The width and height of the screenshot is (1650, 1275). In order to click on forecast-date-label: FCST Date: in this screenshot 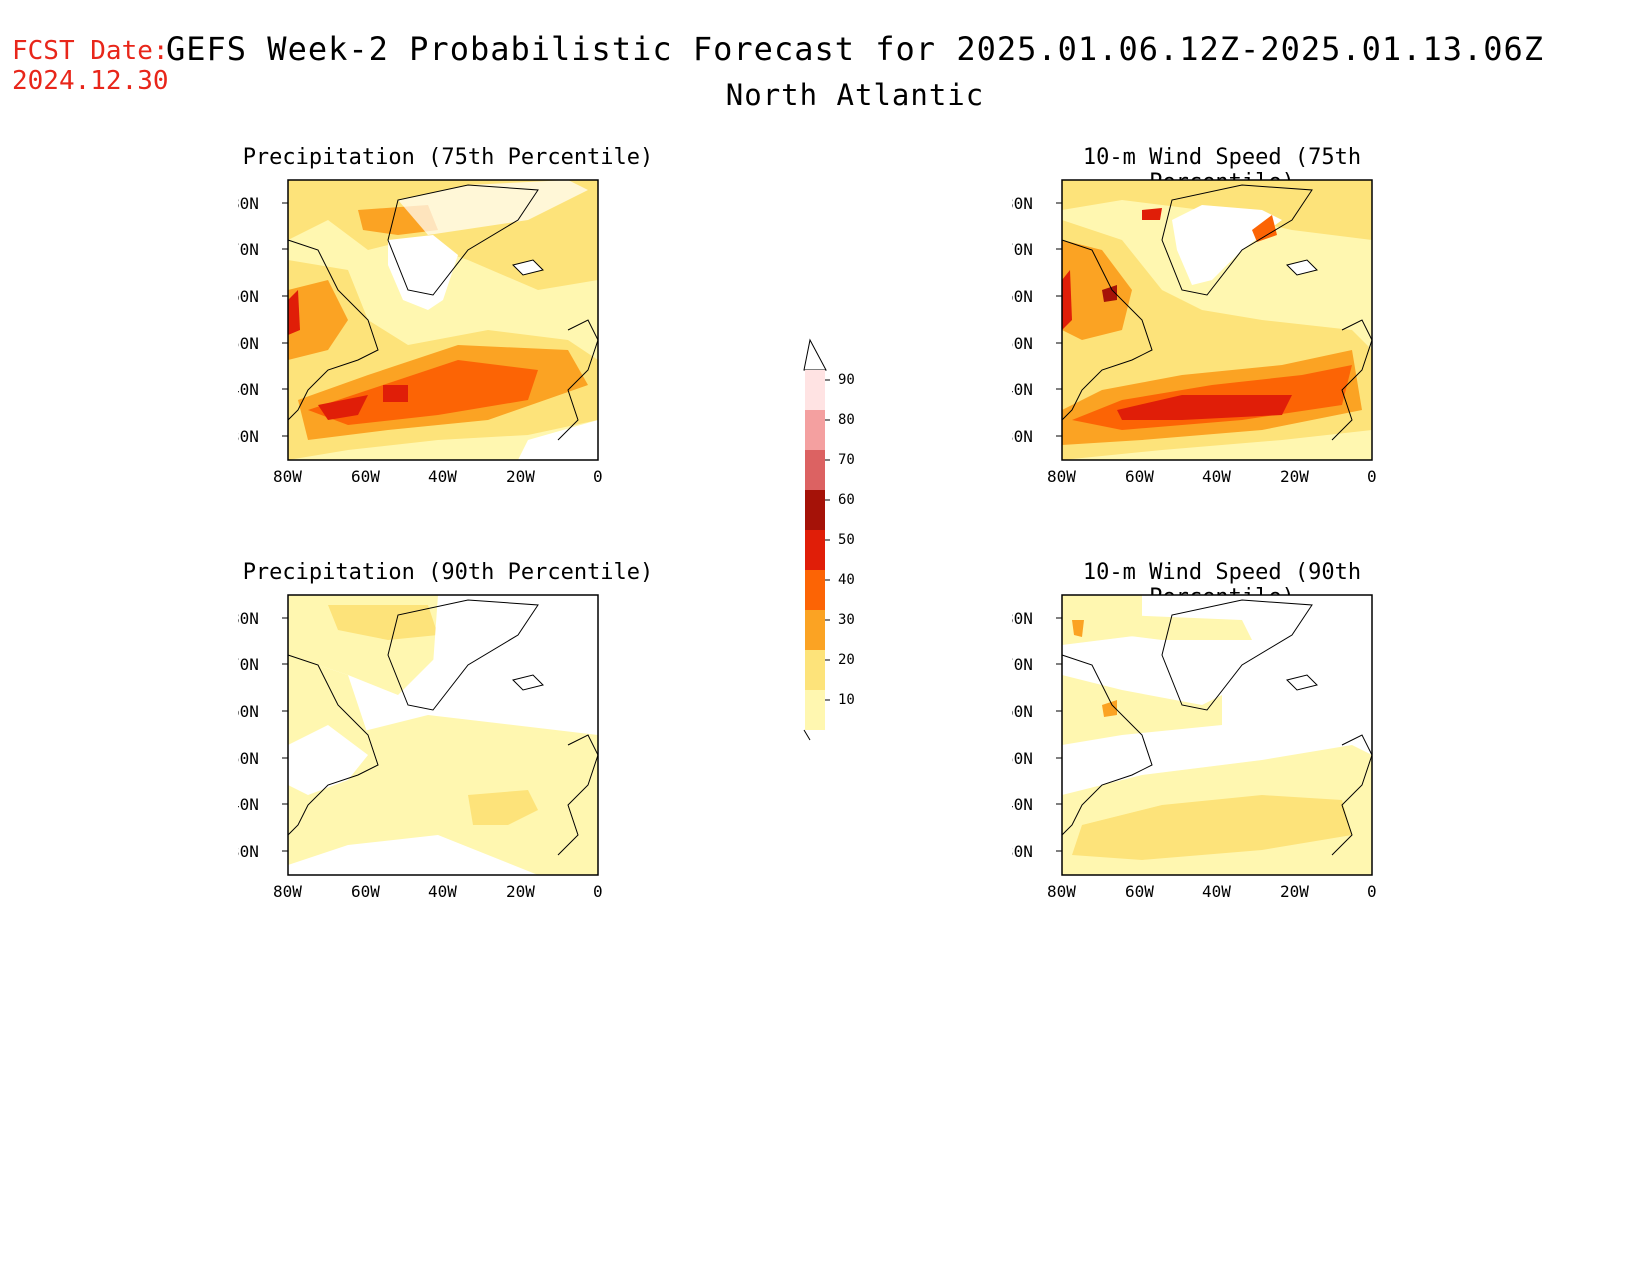, I will do `click(90, 51)`.